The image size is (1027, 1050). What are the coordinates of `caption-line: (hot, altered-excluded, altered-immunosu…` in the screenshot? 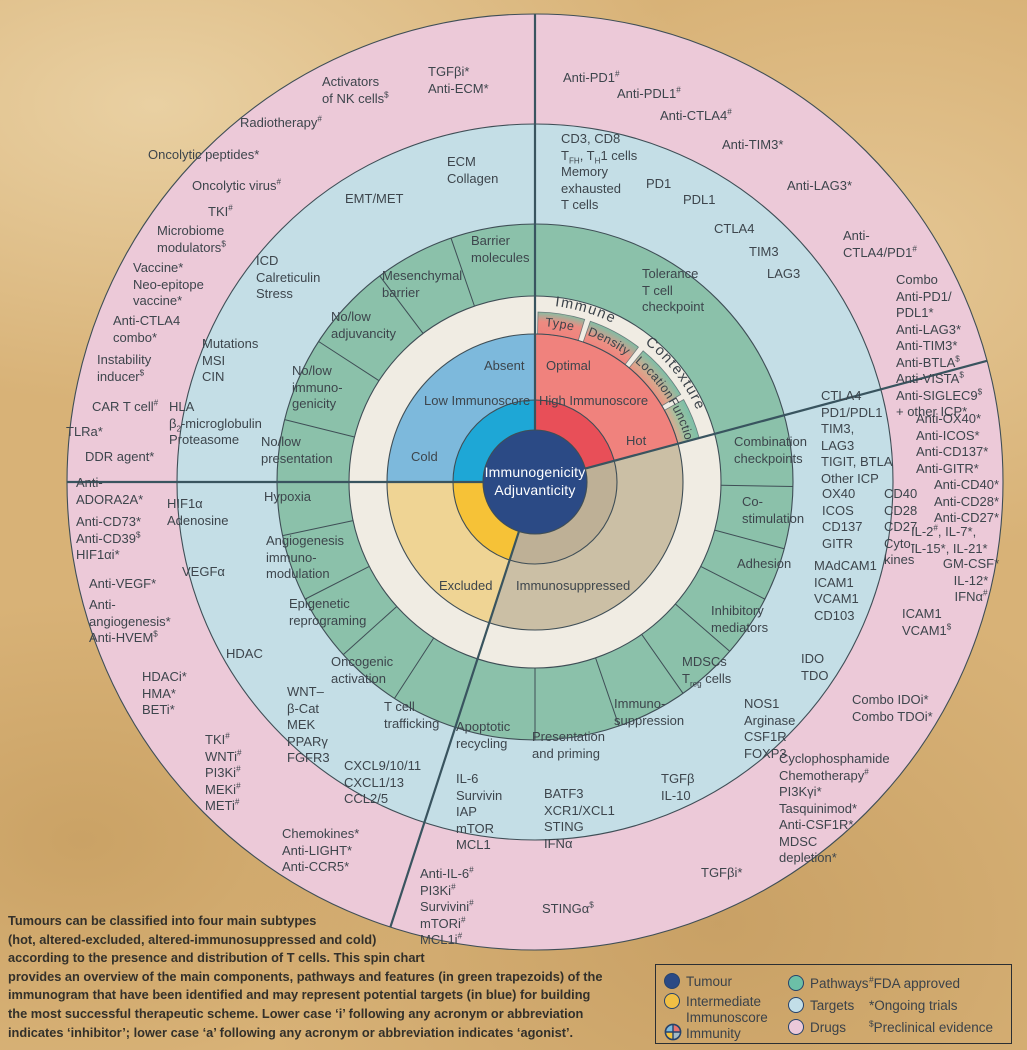 It's located at (192, 939).